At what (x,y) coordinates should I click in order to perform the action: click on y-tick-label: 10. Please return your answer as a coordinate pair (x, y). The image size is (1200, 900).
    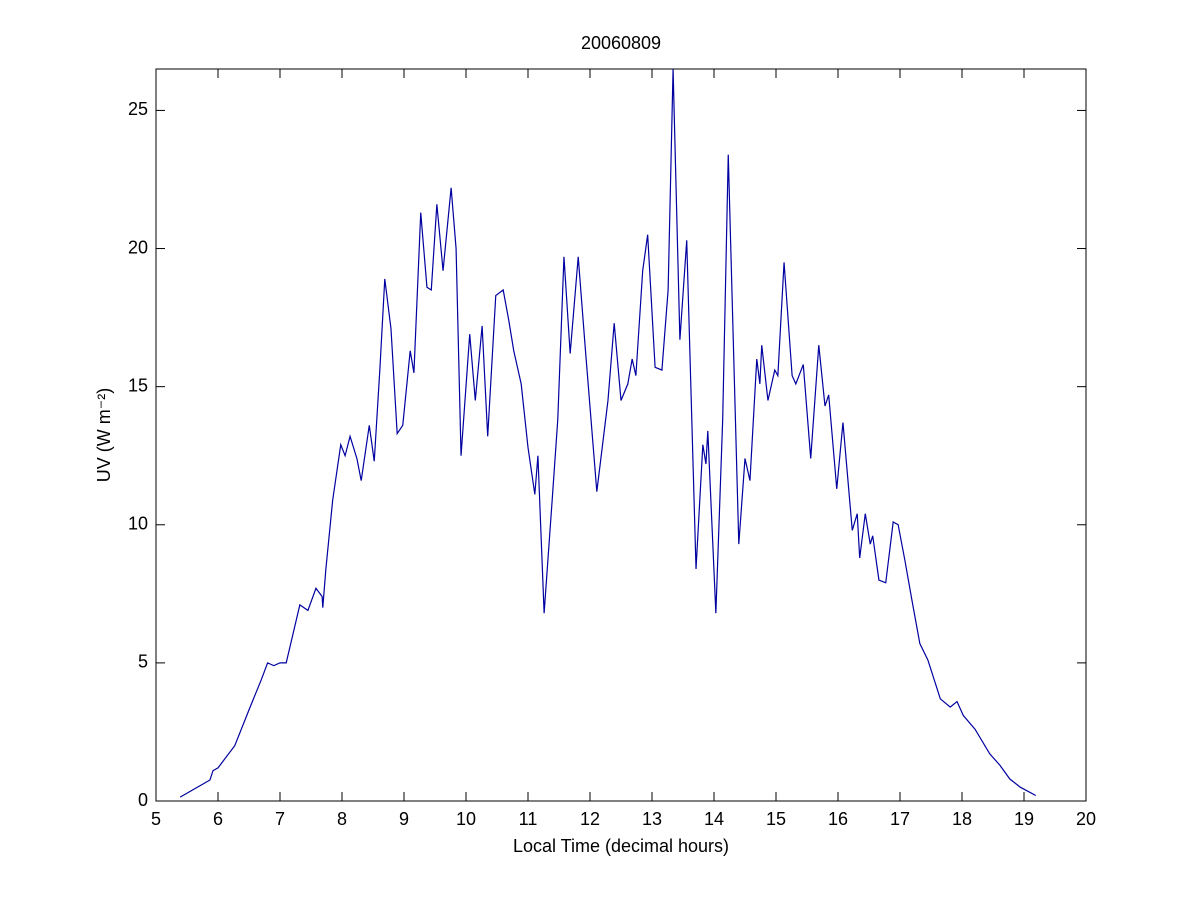
    Looking at the image, I should click on (138, 524).